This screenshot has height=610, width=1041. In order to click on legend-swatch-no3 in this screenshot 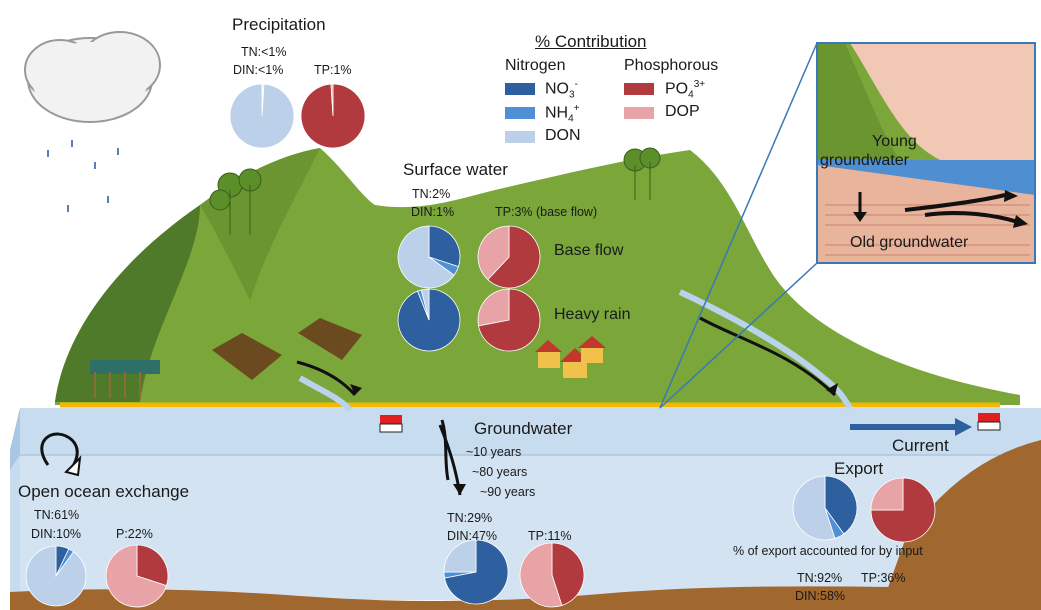, I will do `click(520, 89)`.